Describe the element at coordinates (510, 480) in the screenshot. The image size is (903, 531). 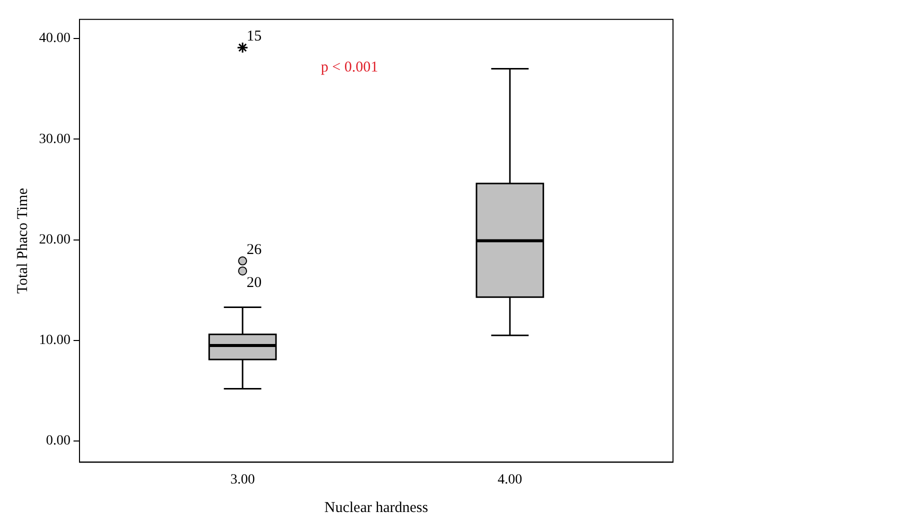
I see `x-tick-label: 4.00` at that location.